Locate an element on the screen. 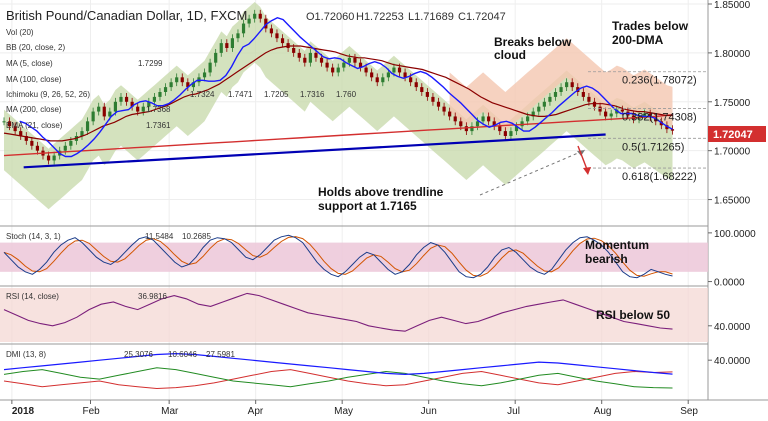 The height and width of the screenshot is (421, 768). legend-rsi: RSI (14, close) is located at coordinates (32, 296).